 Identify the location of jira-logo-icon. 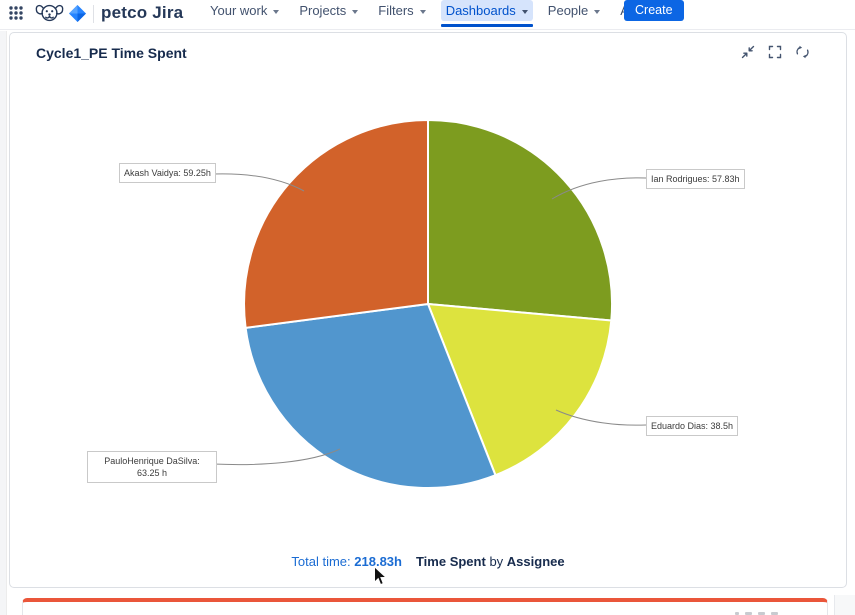
(77, 13).